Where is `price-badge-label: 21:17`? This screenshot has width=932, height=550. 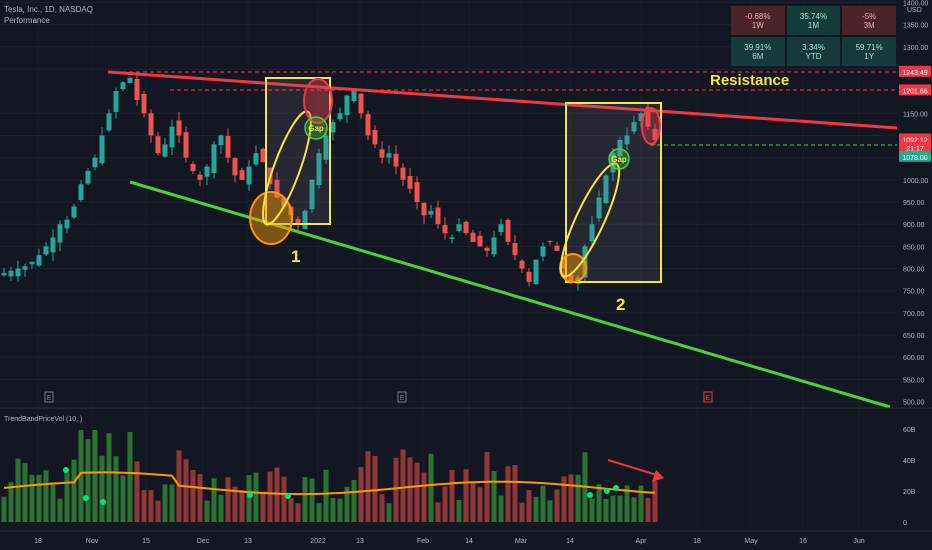
price-badge-label: 21:17 is located at coordinates (915, 149).